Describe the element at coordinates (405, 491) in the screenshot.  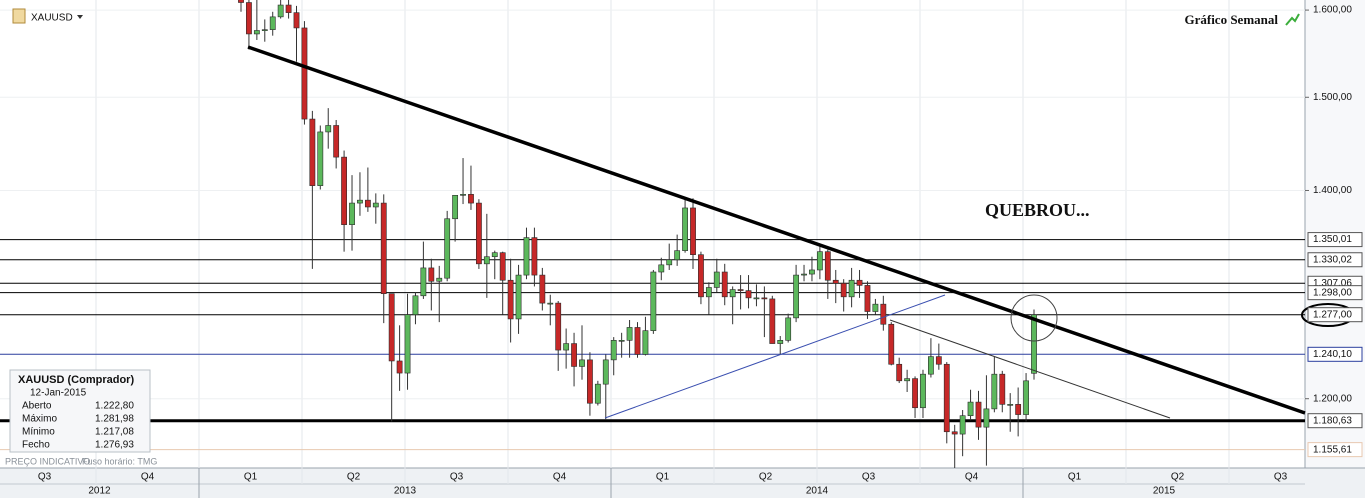
I see `x-year-label: 2013` at that location.